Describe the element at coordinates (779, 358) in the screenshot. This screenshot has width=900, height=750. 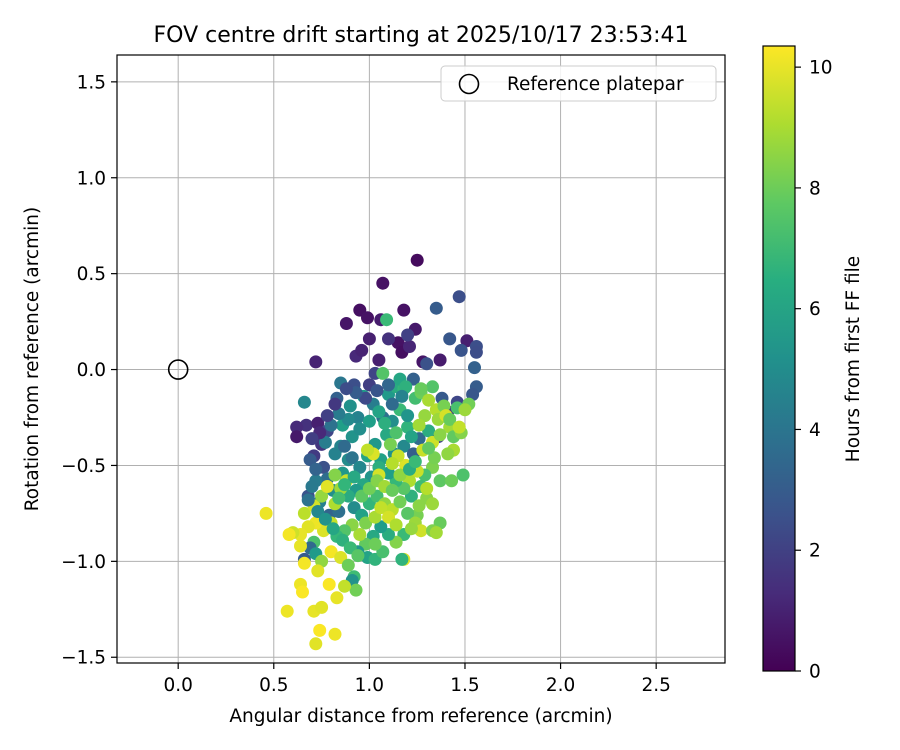
I see `colorbar-frame` at that location.